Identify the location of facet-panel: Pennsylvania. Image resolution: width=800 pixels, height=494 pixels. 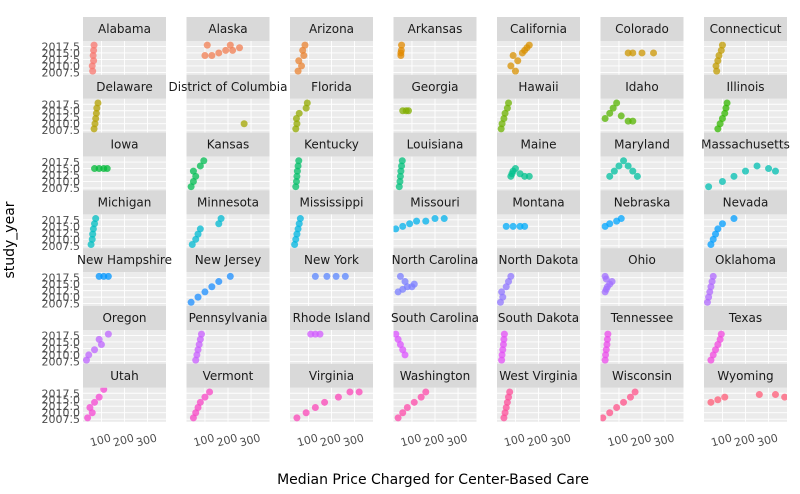
(228, 335).